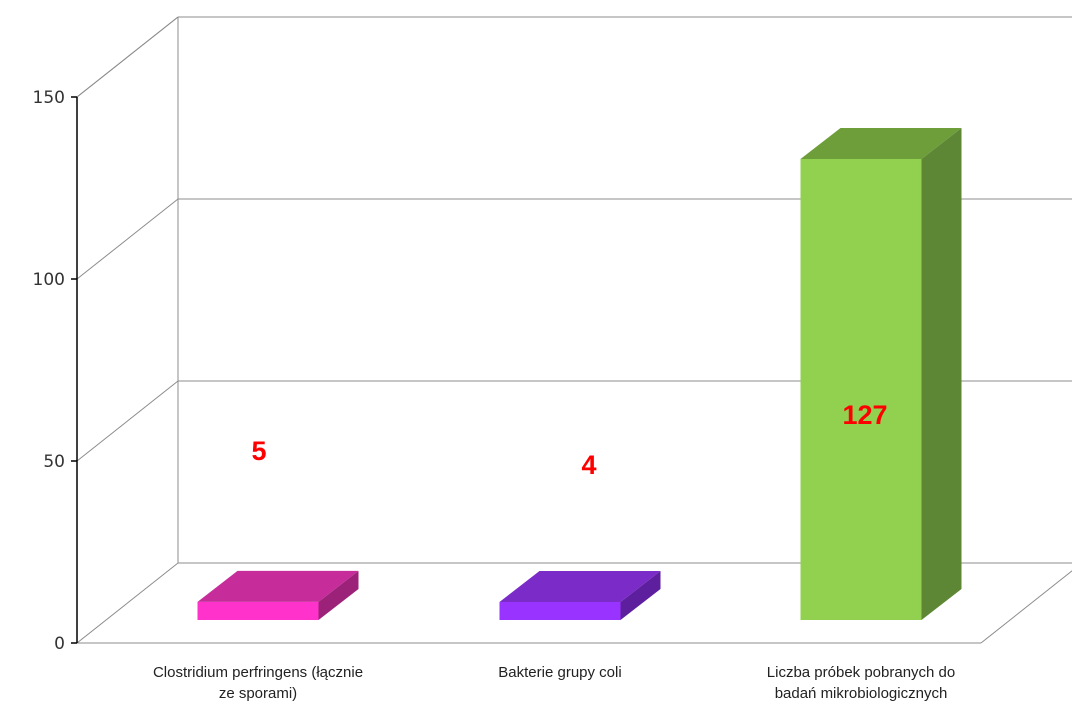 The height and width of the screenshot is (706, 1072). I want to click on data-label: 4, so click(588, 465).